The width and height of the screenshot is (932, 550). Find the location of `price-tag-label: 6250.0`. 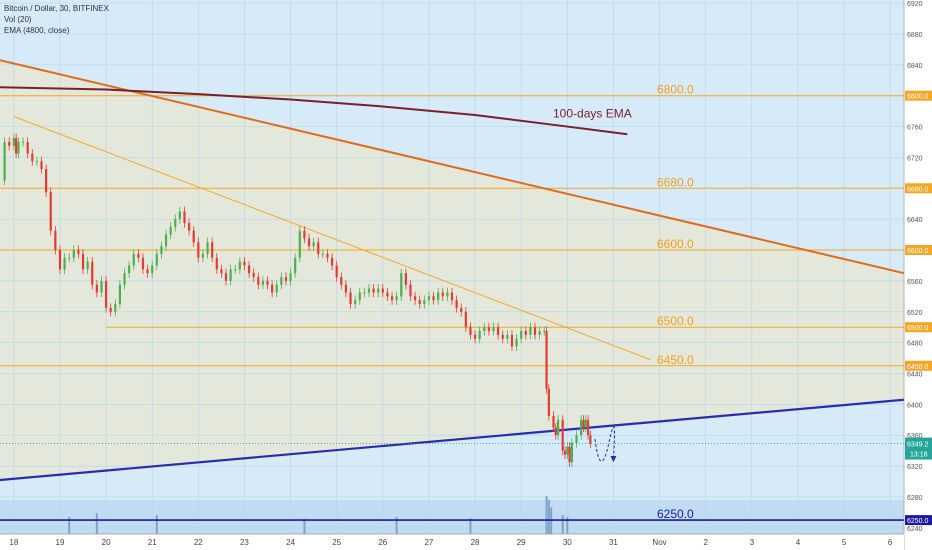

price-tag-label: 6250.0 is located at coordinates (918, 521).